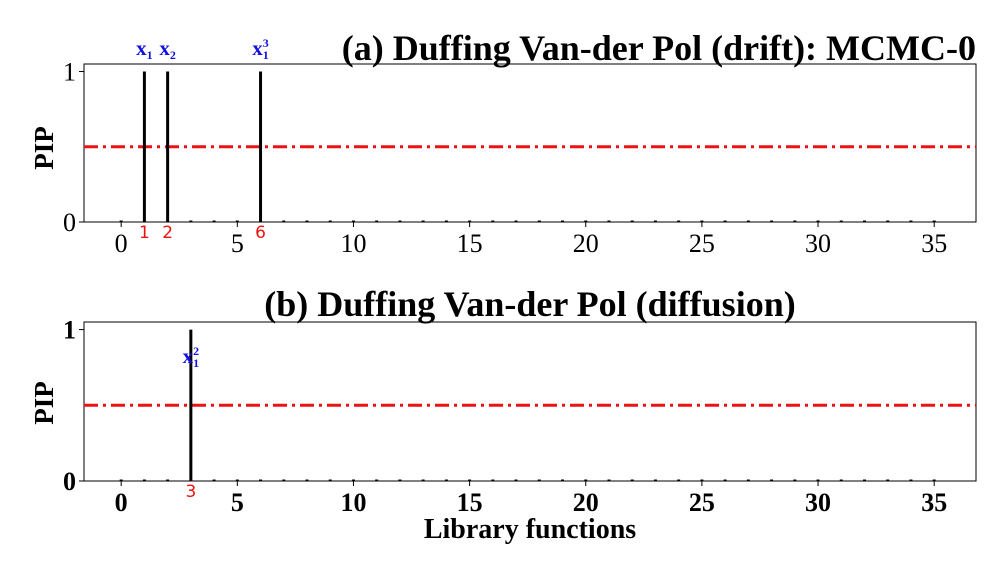  What do you see at coordinates (702, 502) in the screenshot?
I see `panel-b-xtick-label-25: 25` at bounding box center [702, 502].